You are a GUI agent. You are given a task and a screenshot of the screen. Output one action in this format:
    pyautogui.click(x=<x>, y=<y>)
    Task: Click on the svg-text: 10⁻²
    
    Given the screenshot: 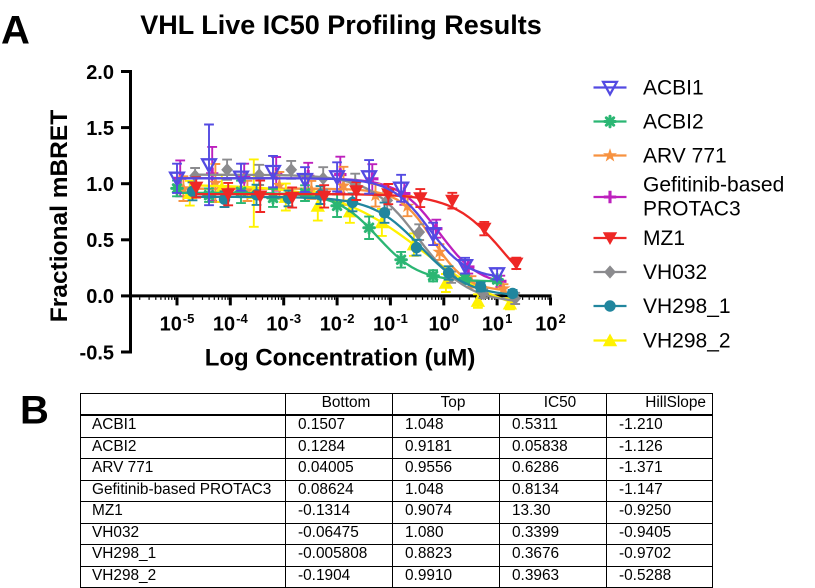 What is the action you would take?
    pyautogui.click(x=337, y=323)
    